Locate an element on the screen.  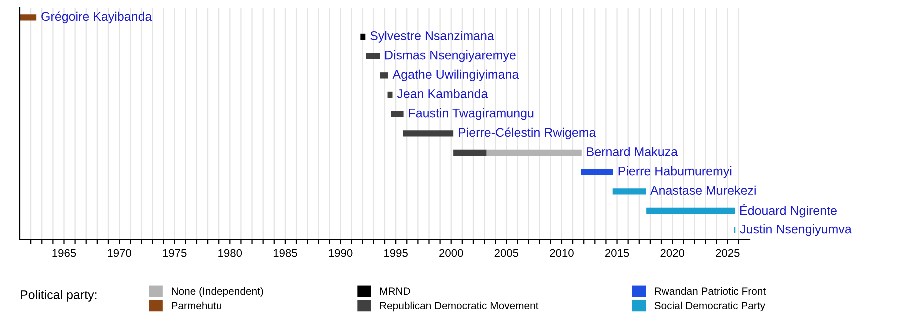
x-tick-label: 2020 is located at coordinates (672, 253).